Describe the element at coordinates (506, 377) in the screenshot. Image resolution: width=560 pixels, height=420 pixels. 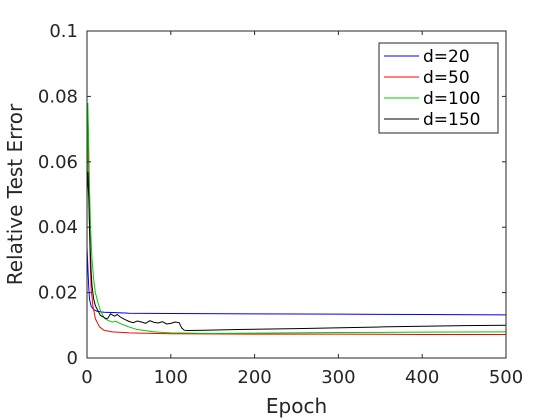
I see `x-tick-label: 500` at that location.